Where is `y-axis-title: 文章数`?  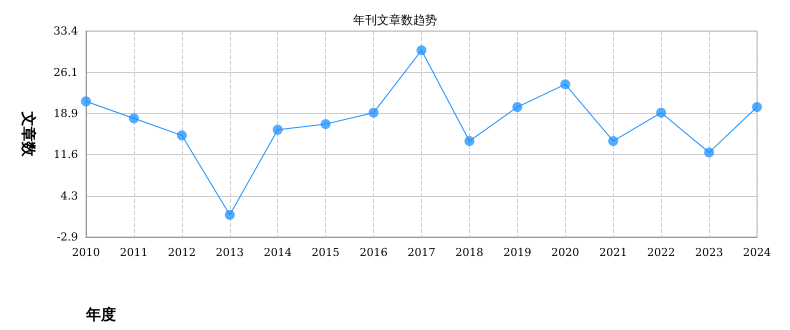 y-axis-title: 文章数 is located at coordinates (29, 134).